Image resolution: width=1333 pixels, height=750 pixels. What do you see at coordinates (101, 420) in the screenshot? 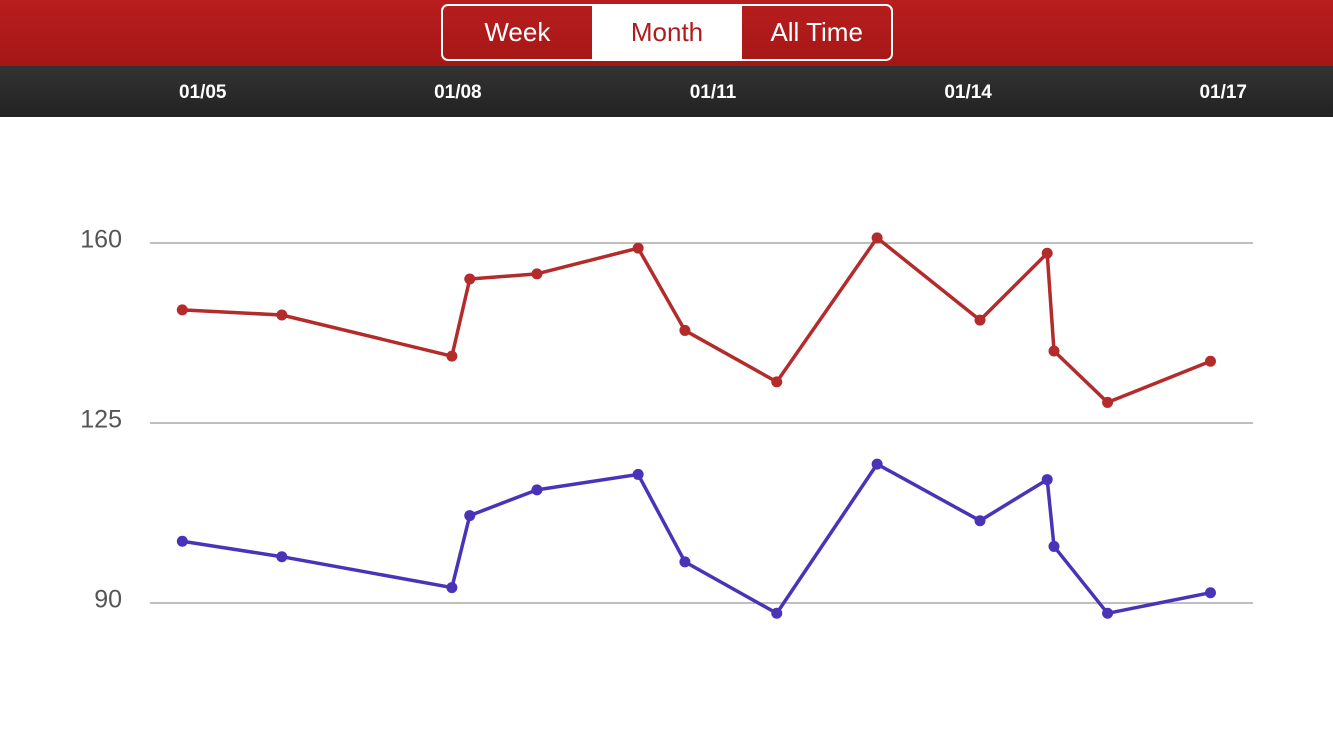
I see `y-tick-label: 125` at bounding box center [101, 420].